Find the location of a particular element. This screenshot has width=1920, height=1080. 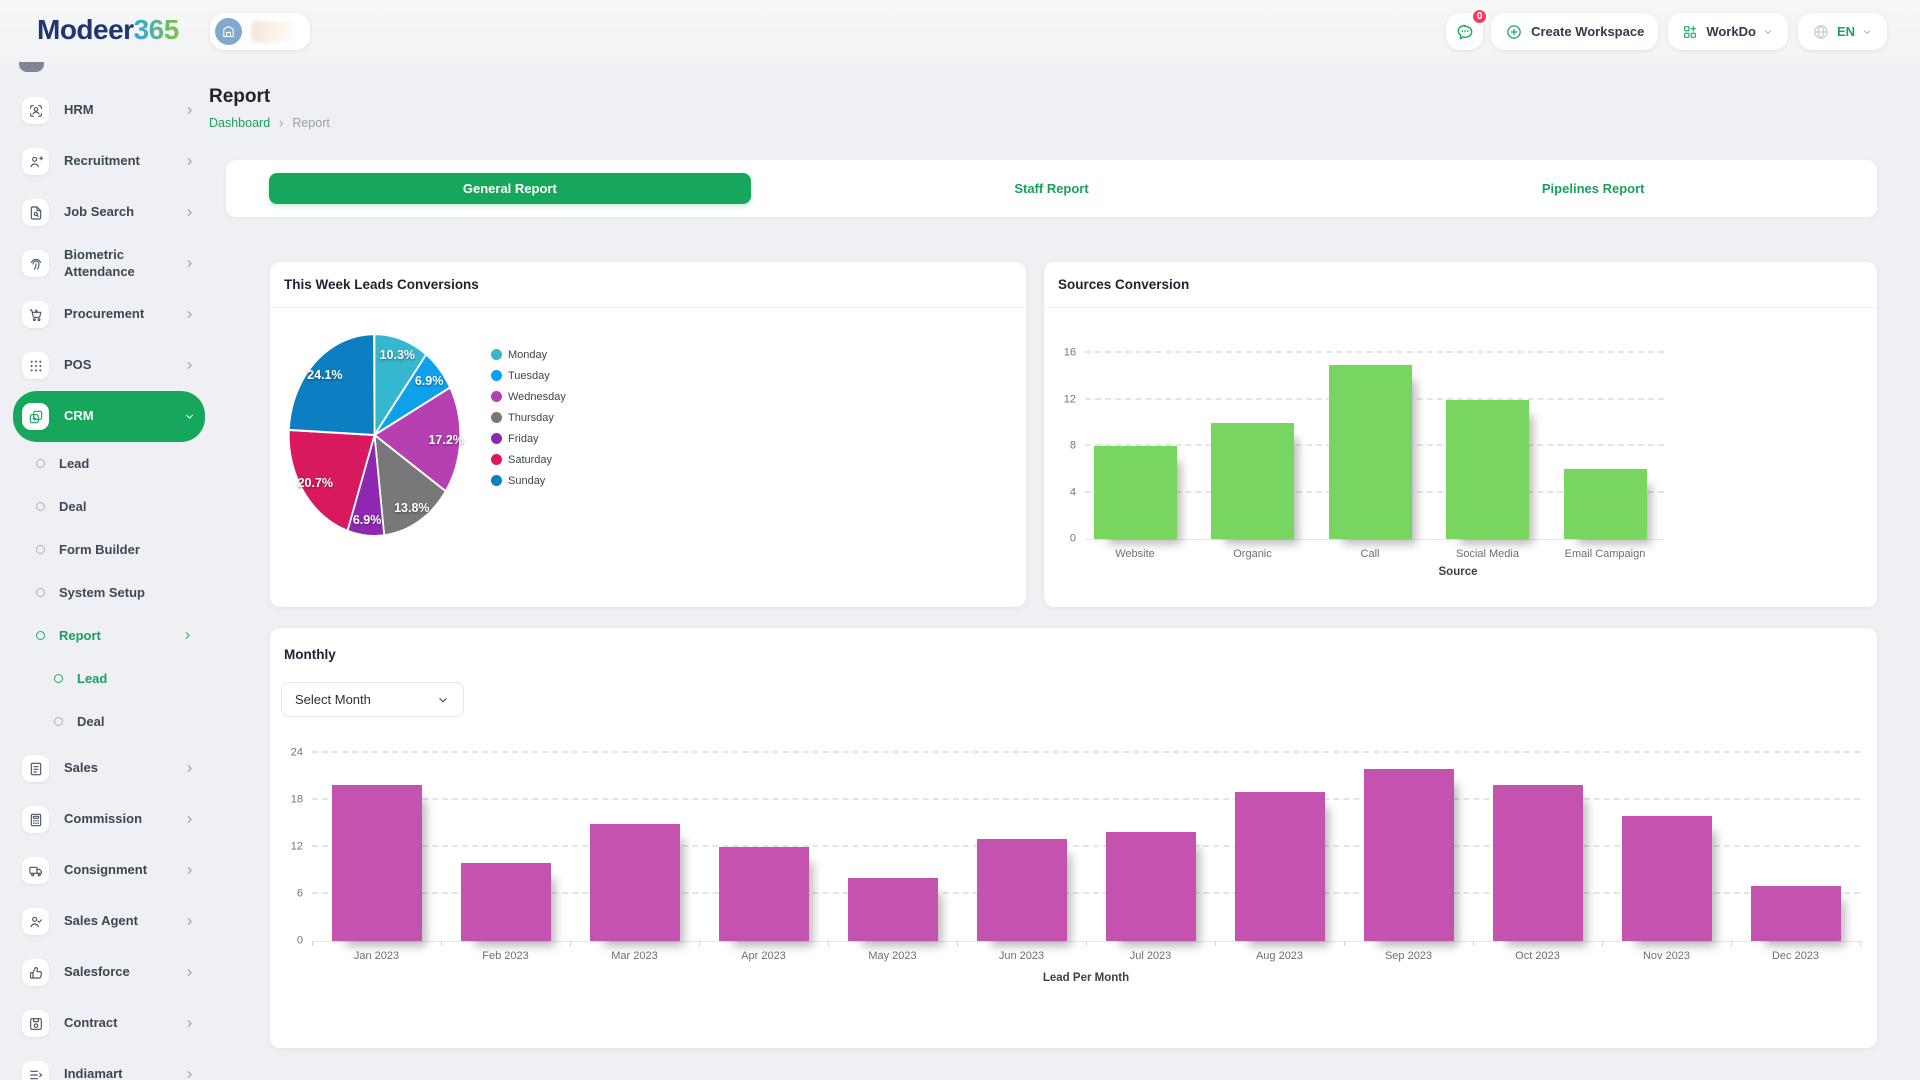

pie-slice-wednesday is located at coordinates (417, 439).